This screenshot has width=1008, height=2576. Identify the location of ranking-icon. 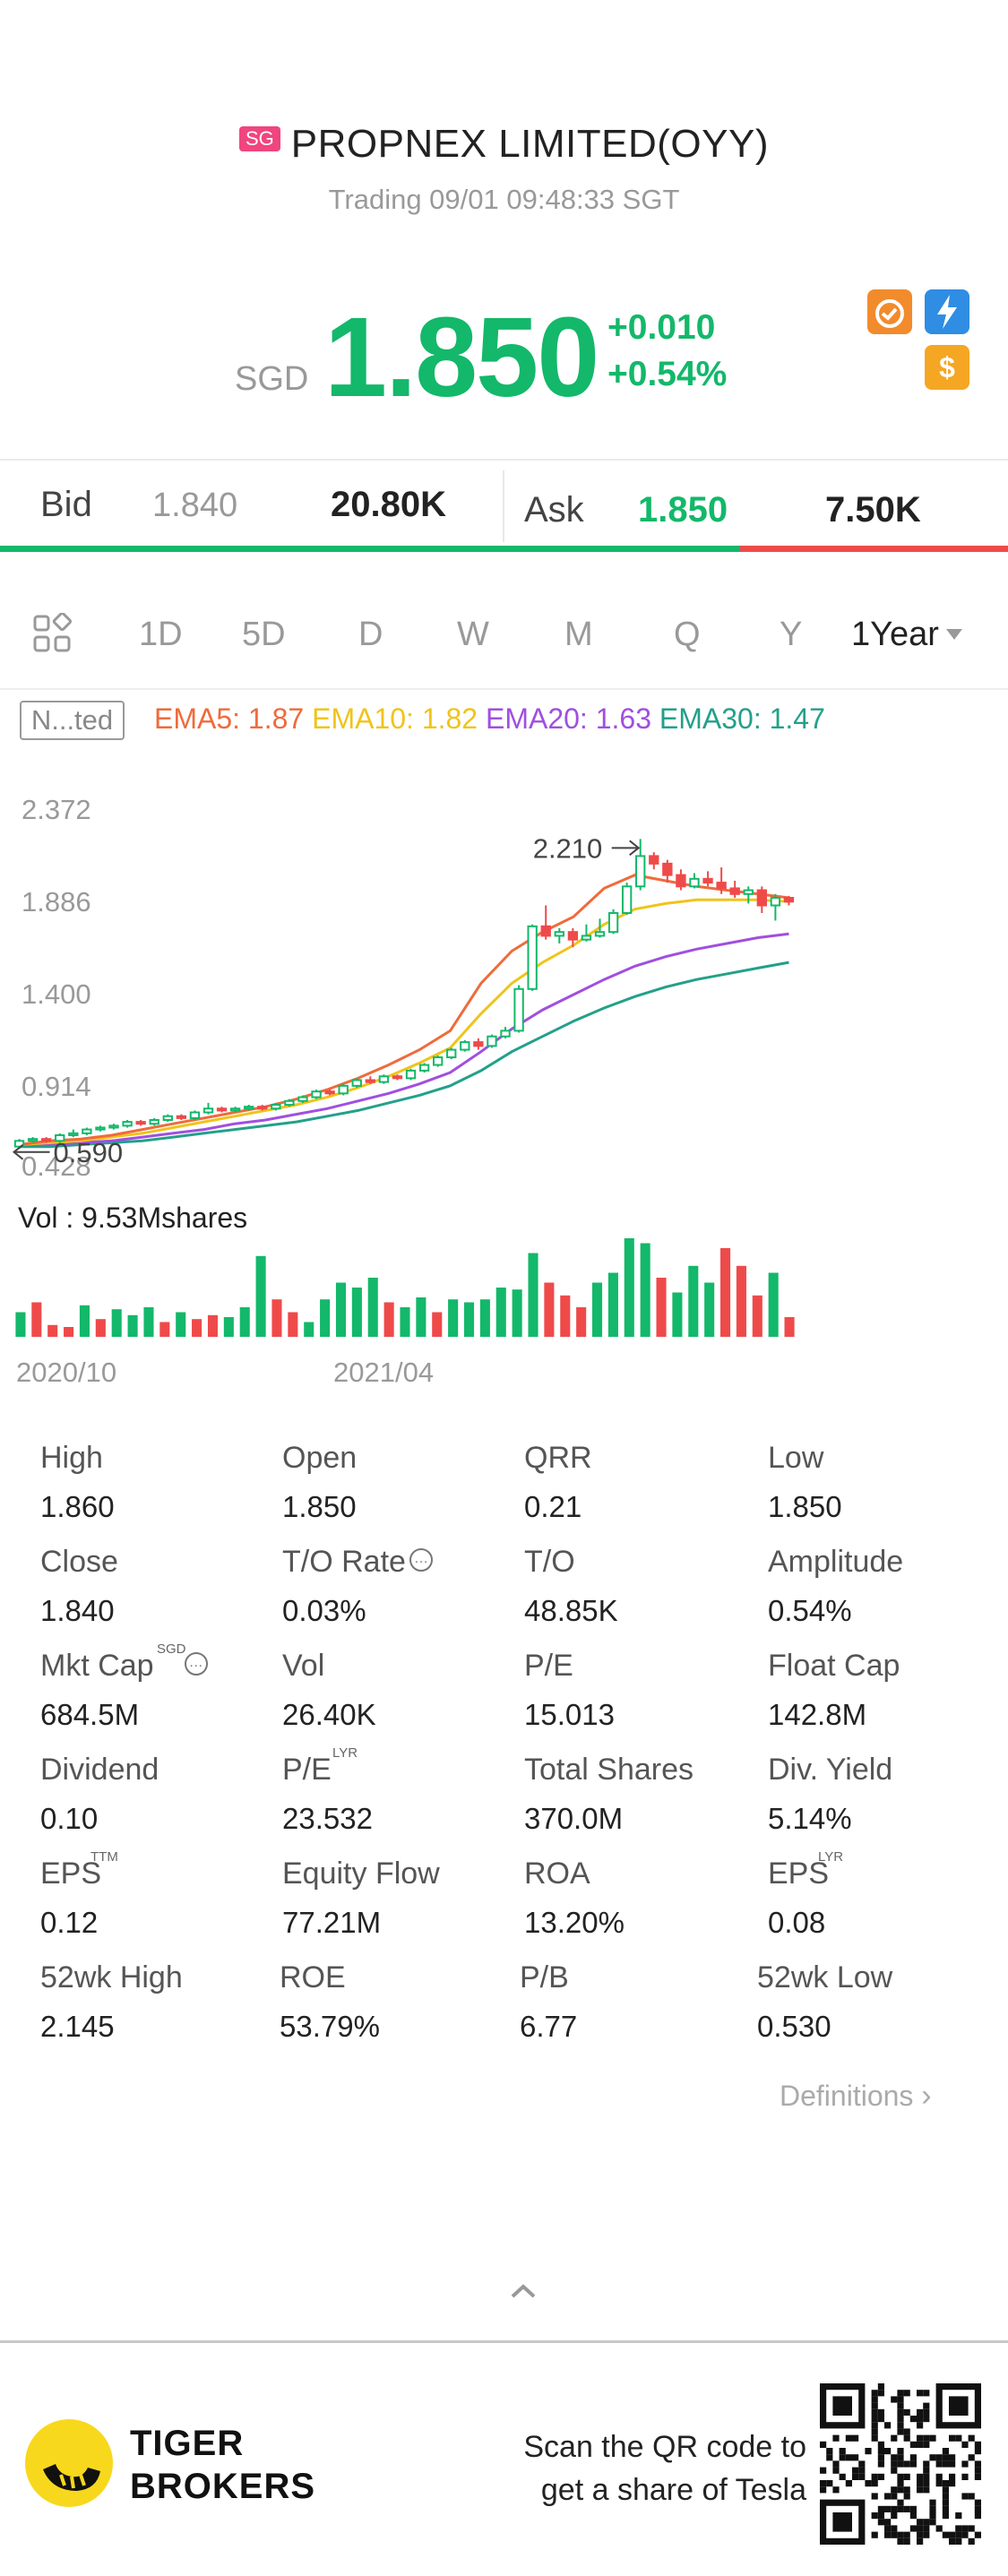
(890, 311).